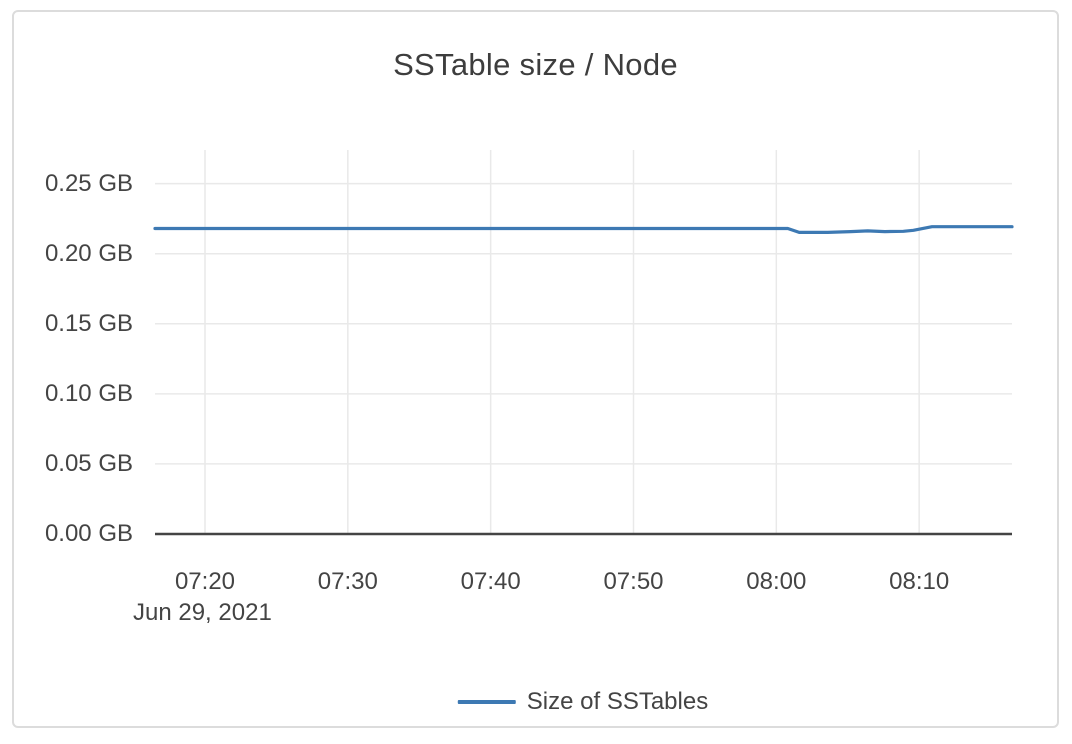  I want to click on legend-item-size-of-sstables: Size of SSTables, so click(583, 702).